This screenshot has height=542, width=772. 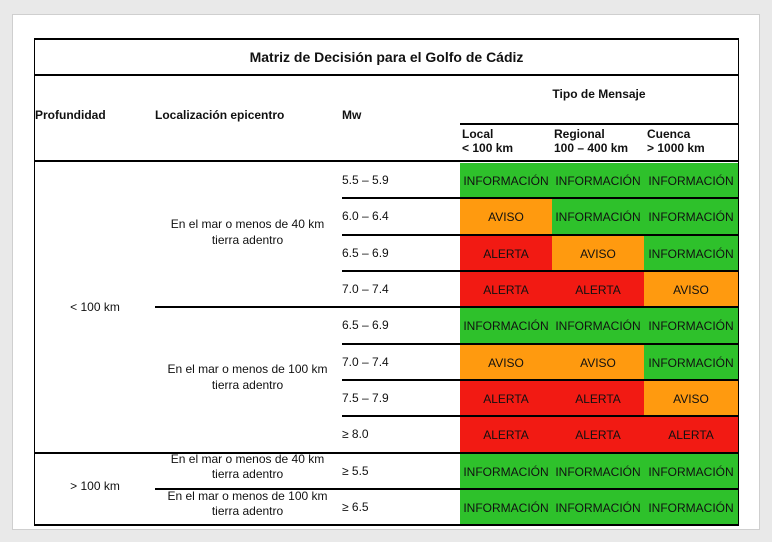 What do you see at coordinates (676, 148) in the screenshot?
I see `header-basin-range: > 1000 km` at bounding box center [676, 148].